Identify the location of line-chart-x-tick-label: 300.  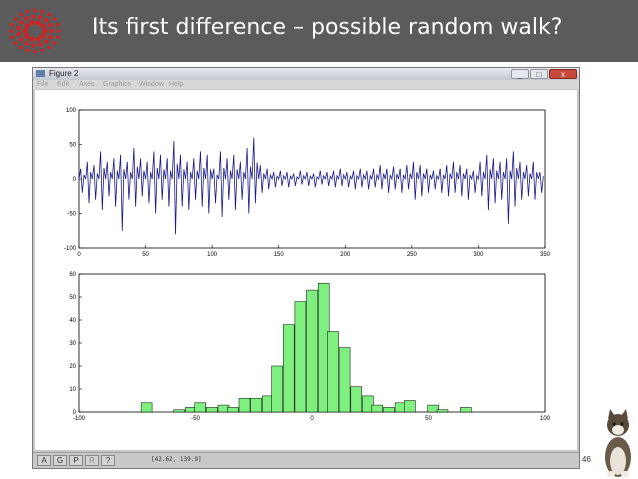
(478, 255).